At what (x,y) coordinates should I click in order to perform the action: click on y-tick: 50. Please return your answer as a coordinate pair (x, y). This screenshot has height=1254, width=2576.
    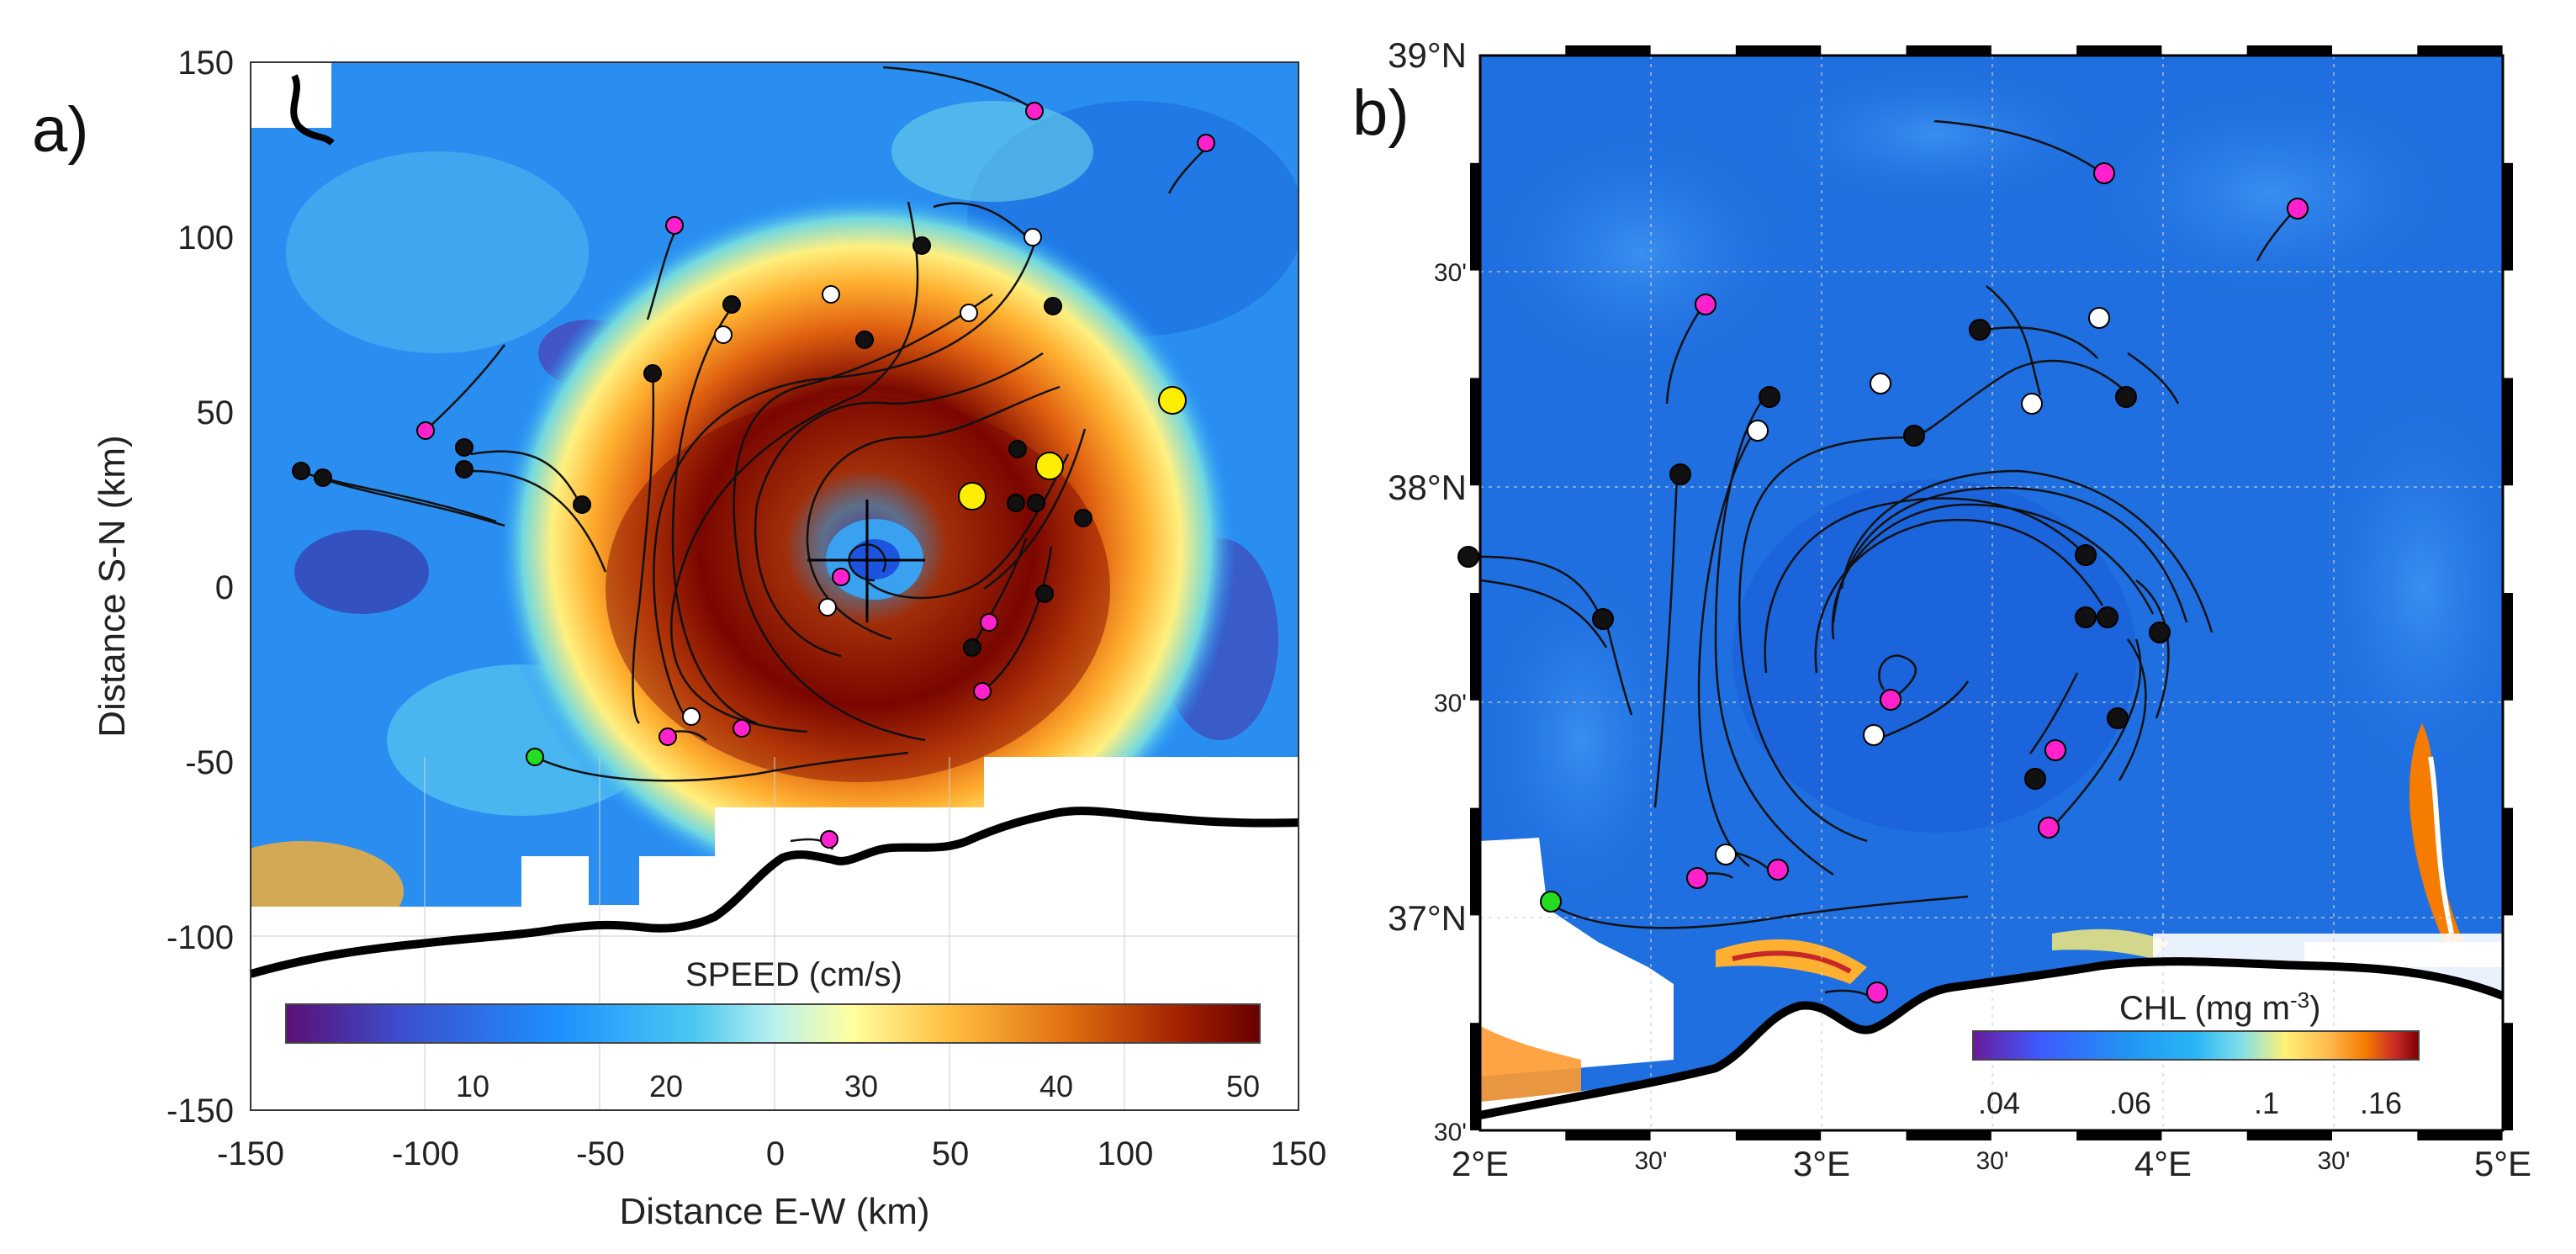
    Looking at the image, I should click on (216, 412).